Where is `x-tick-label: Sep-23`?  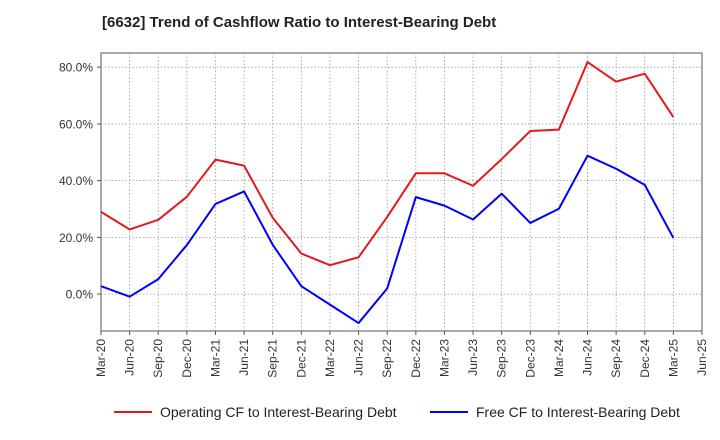 x-tick-label: Sep-23 is located at coordinates (502, 358).